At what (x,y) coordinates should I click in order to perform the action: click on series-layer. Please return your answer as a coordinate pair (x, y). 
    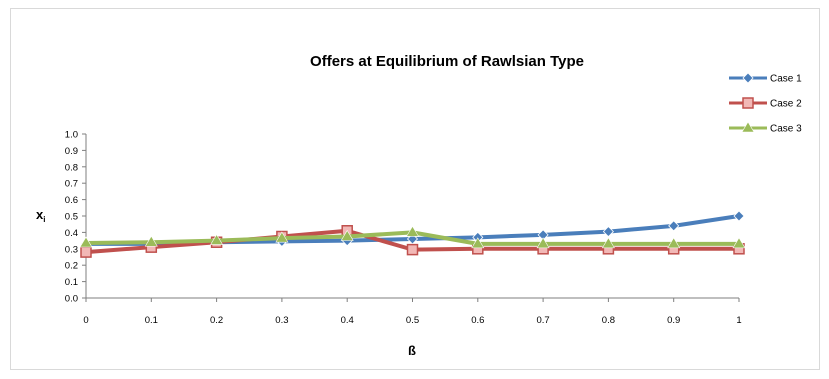
    Looking at the image, I should click on (412, 234).